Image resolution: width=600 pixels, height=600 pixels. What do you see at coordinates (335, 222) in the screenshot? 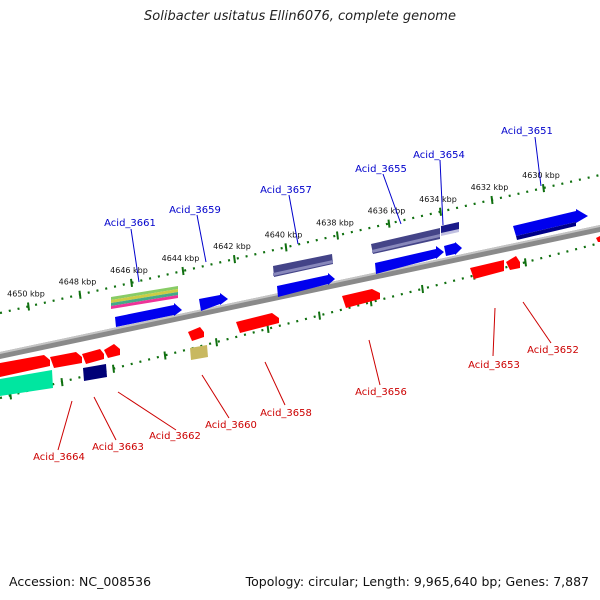
I see `tick-label: 4638 kbp` at bounding box center [335, 222].